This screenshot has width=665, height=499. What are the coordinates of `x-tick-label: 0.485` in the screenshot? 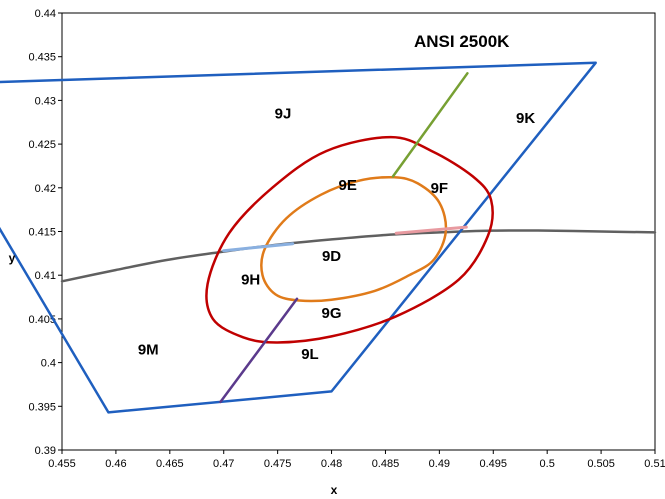 It's located at (386, 464).